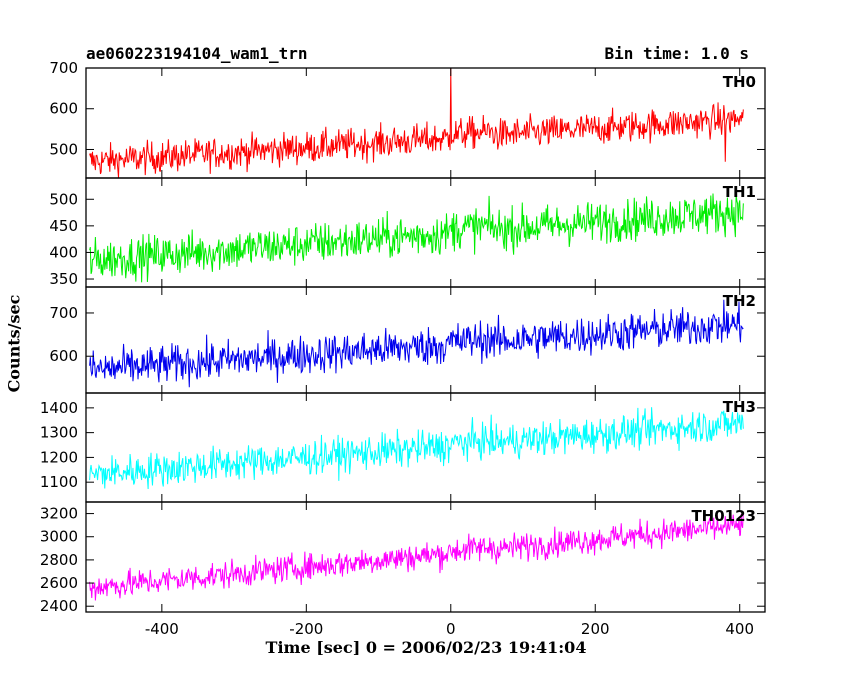 This screenshot has width=850, height=680. I want to click on plot-title: ae060223194104_wam1_trn, so click(197, 53).